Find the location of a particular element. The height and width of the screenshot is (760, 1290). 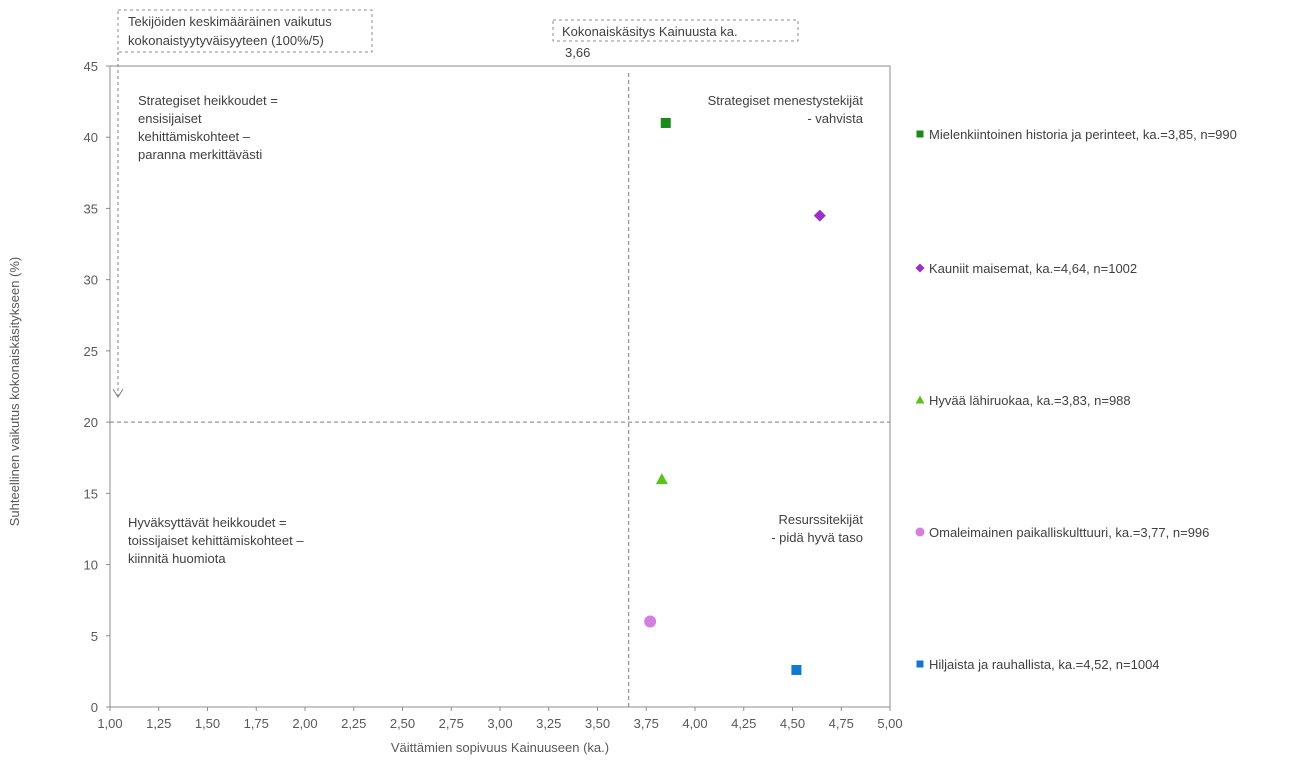

y-tick-label: 5 is located at coordinates (94, 636).